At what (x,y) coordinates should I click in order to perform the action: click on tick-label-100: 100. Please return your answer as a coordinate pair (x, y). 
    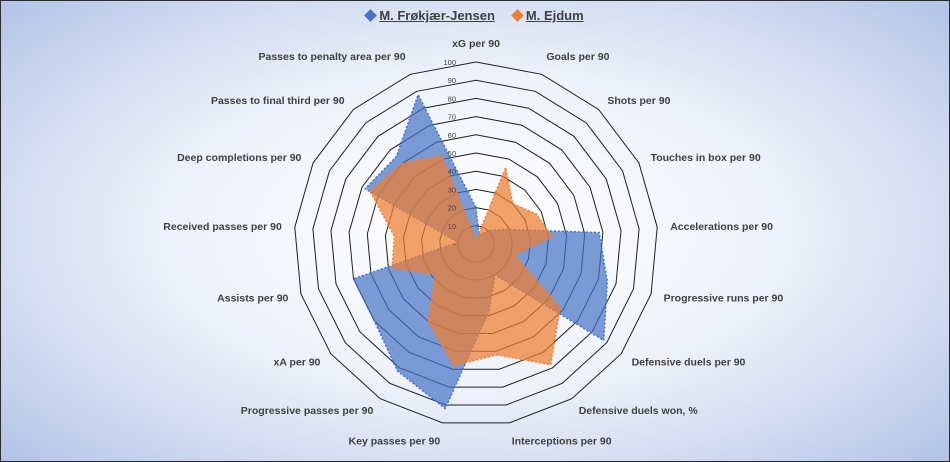
    Looking at the image, I should click on (449, 62).